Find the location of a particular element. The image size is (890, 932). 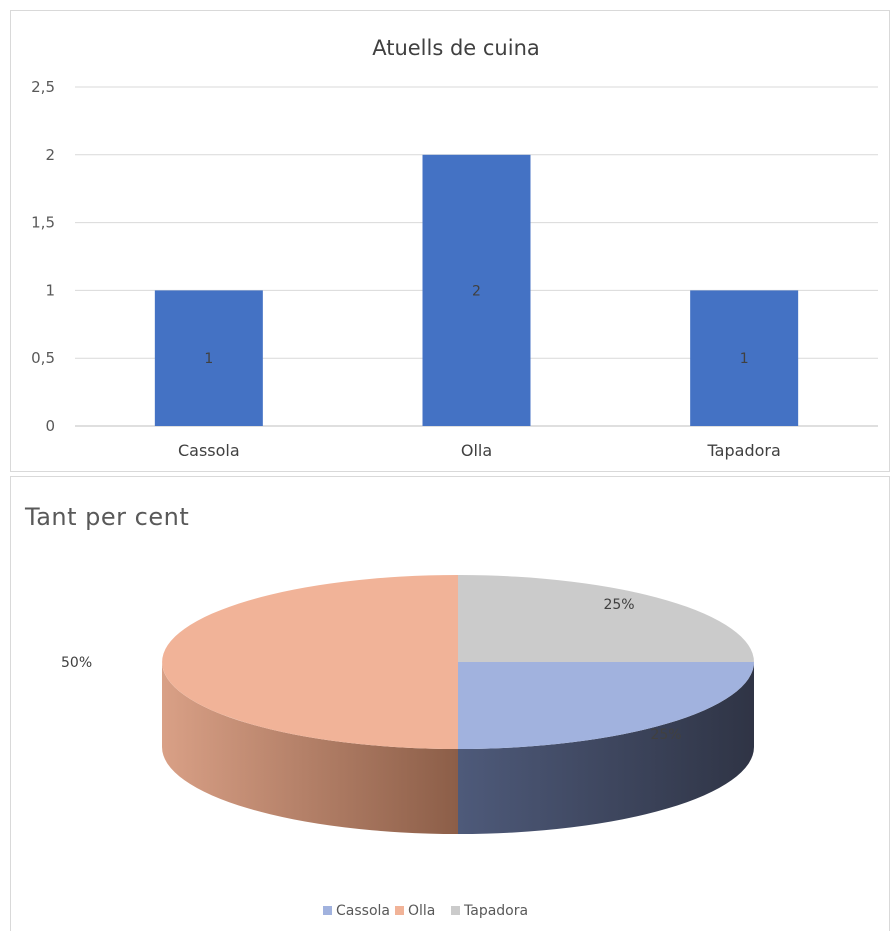

bar-data-label: 2 is located at coordinates (476, 291).